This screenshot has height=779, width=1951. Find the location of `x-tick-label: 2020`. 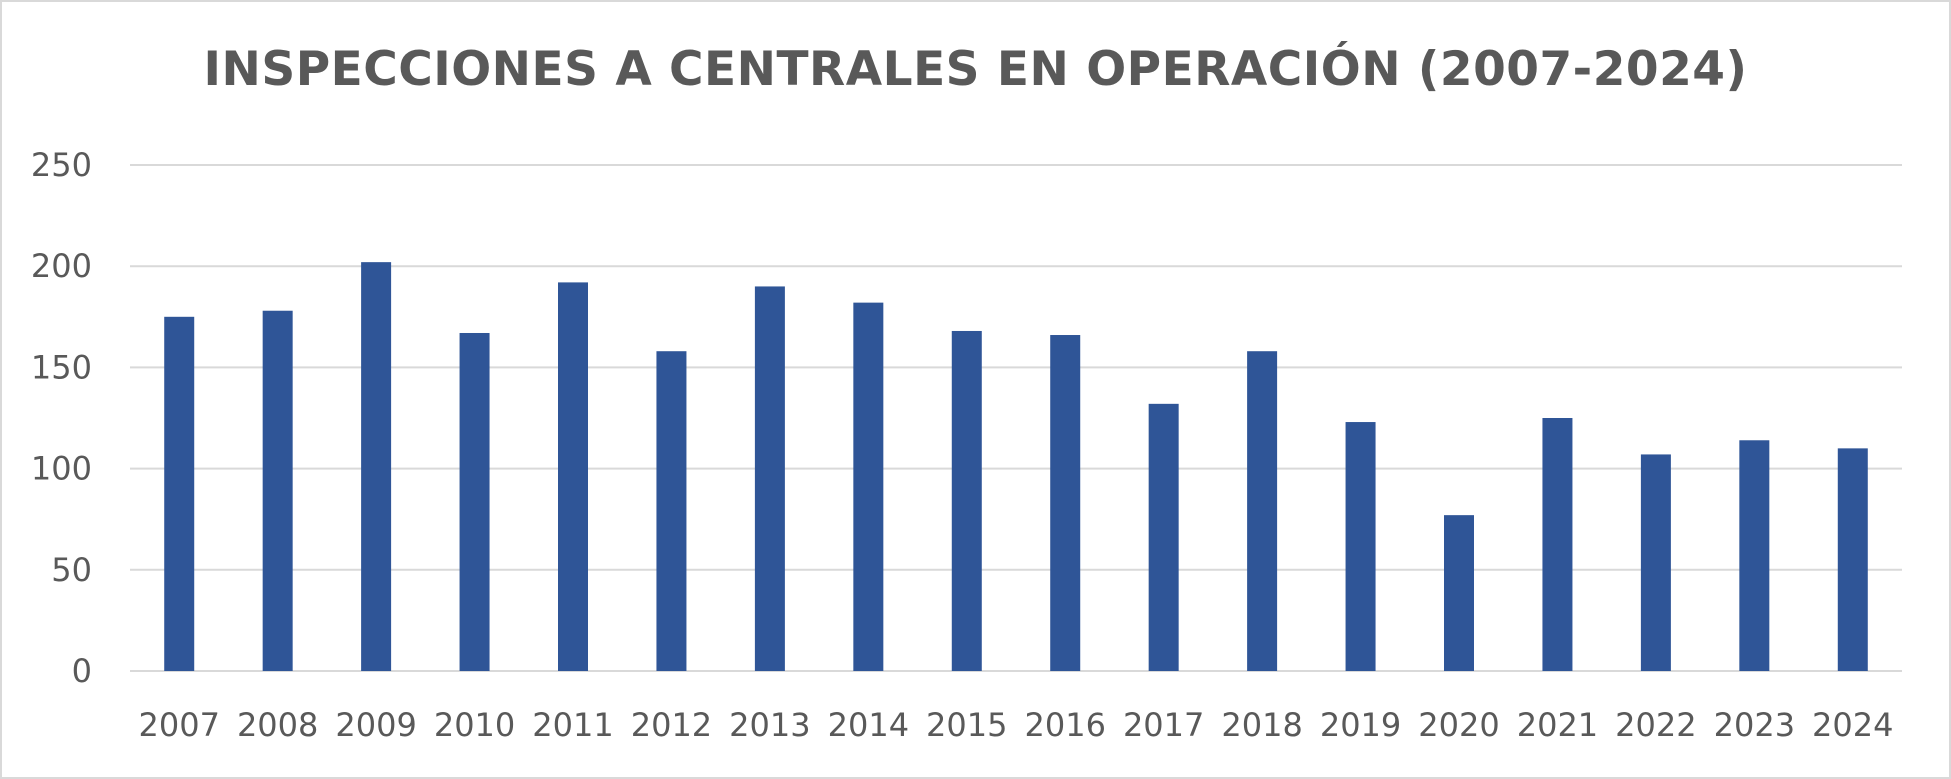

x-tick-label: 2020 is located at coordinates (1458, 725).